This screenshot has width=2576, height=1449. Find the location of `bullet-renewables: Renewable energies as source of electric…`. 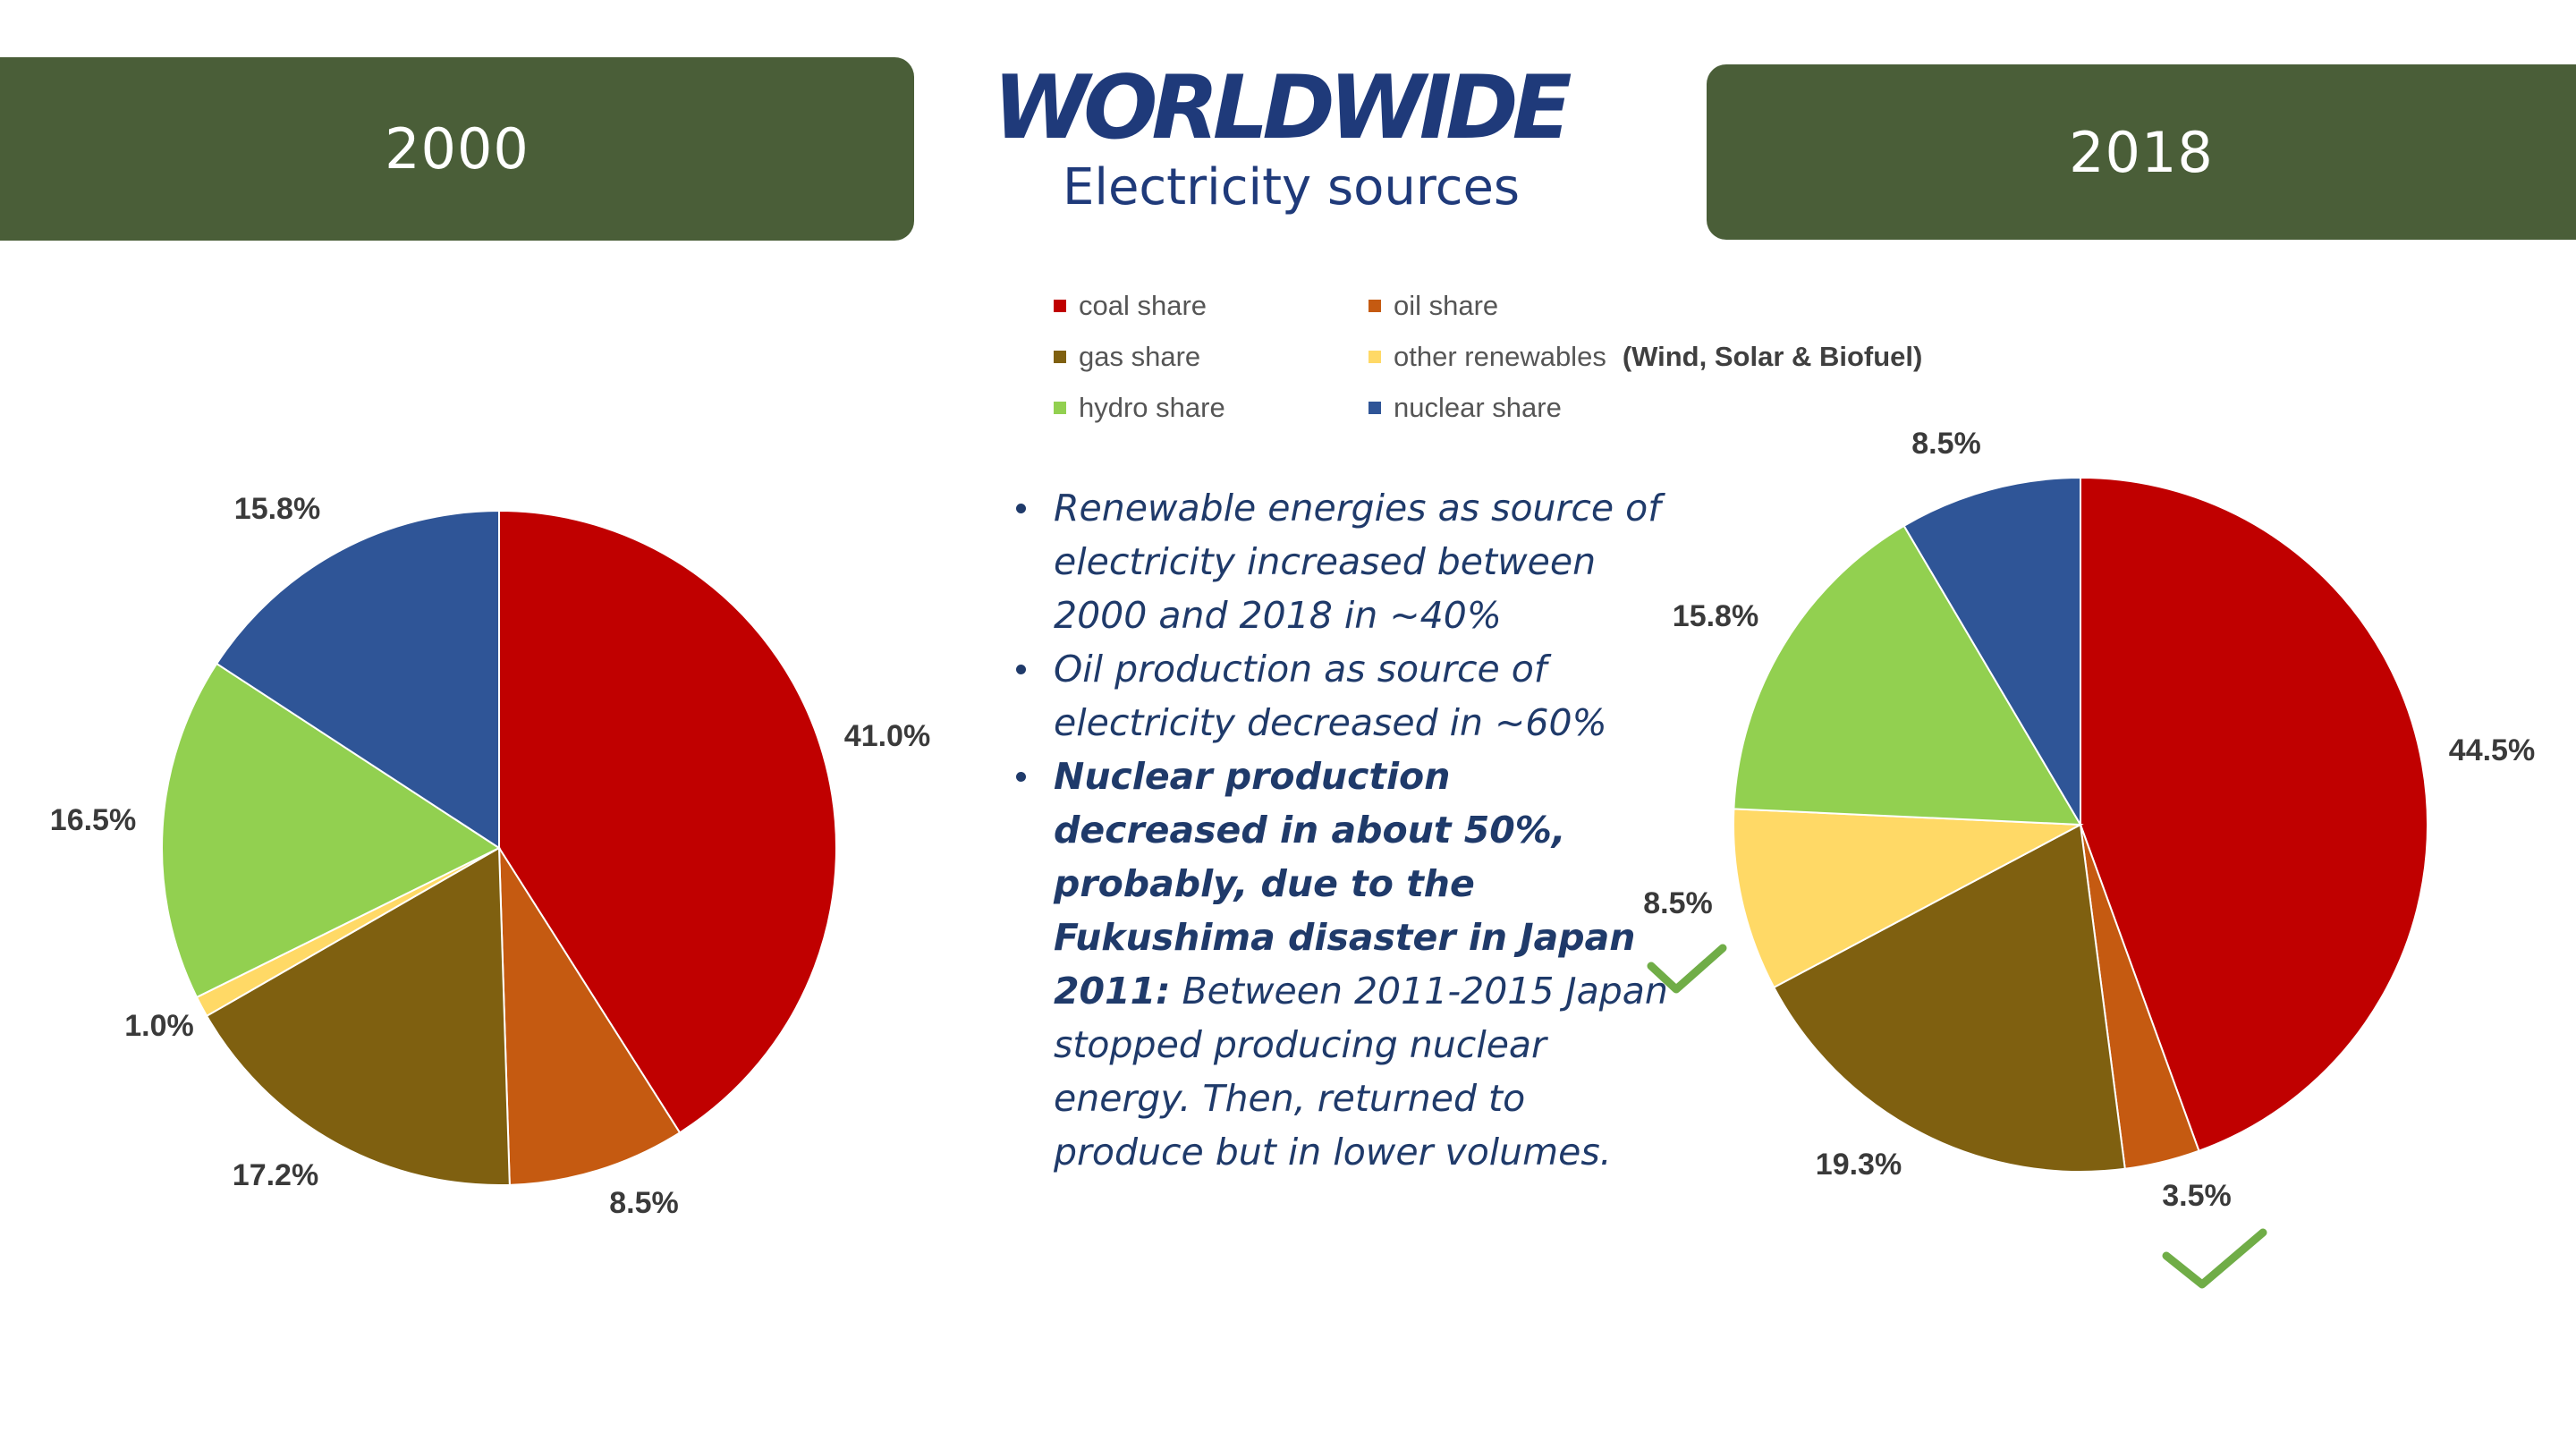

bullet-renewables: Renewable energies as source of electric… is located at coordinates (1343, 561).